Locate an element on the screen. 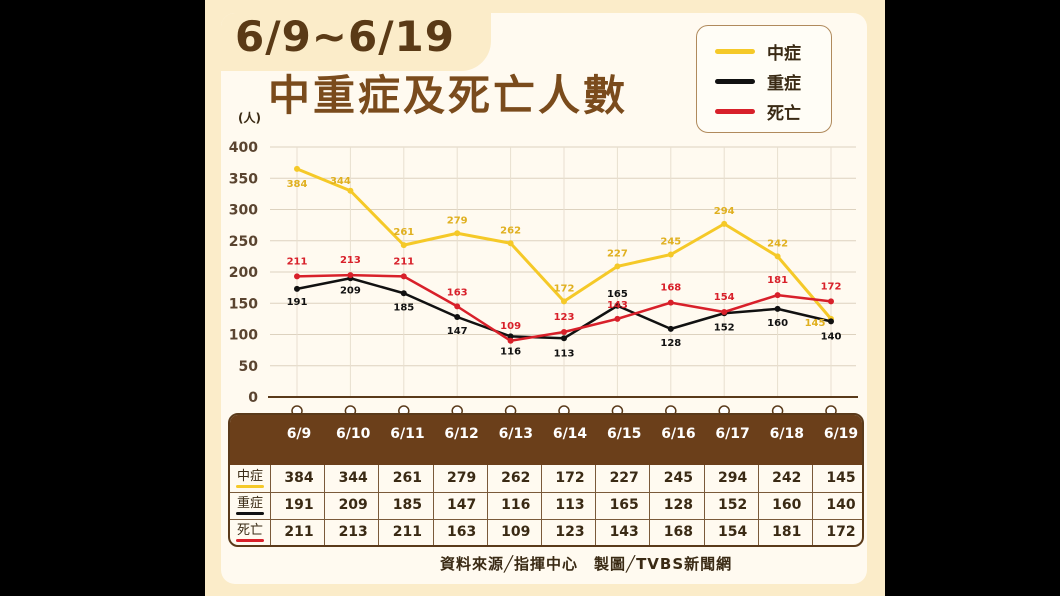 This screenshot has width=1060, height=596. table-value-cell: 109 is located at coordinates (516, 532).